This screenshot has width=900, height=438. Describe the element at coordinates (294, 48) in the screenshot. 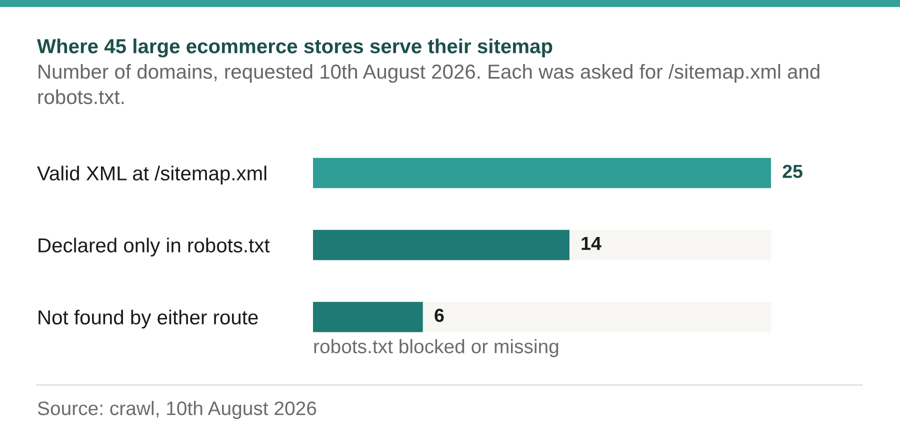

I see `chart-title: Where 45 large ecommerce stores serve their sitemap` at that location.